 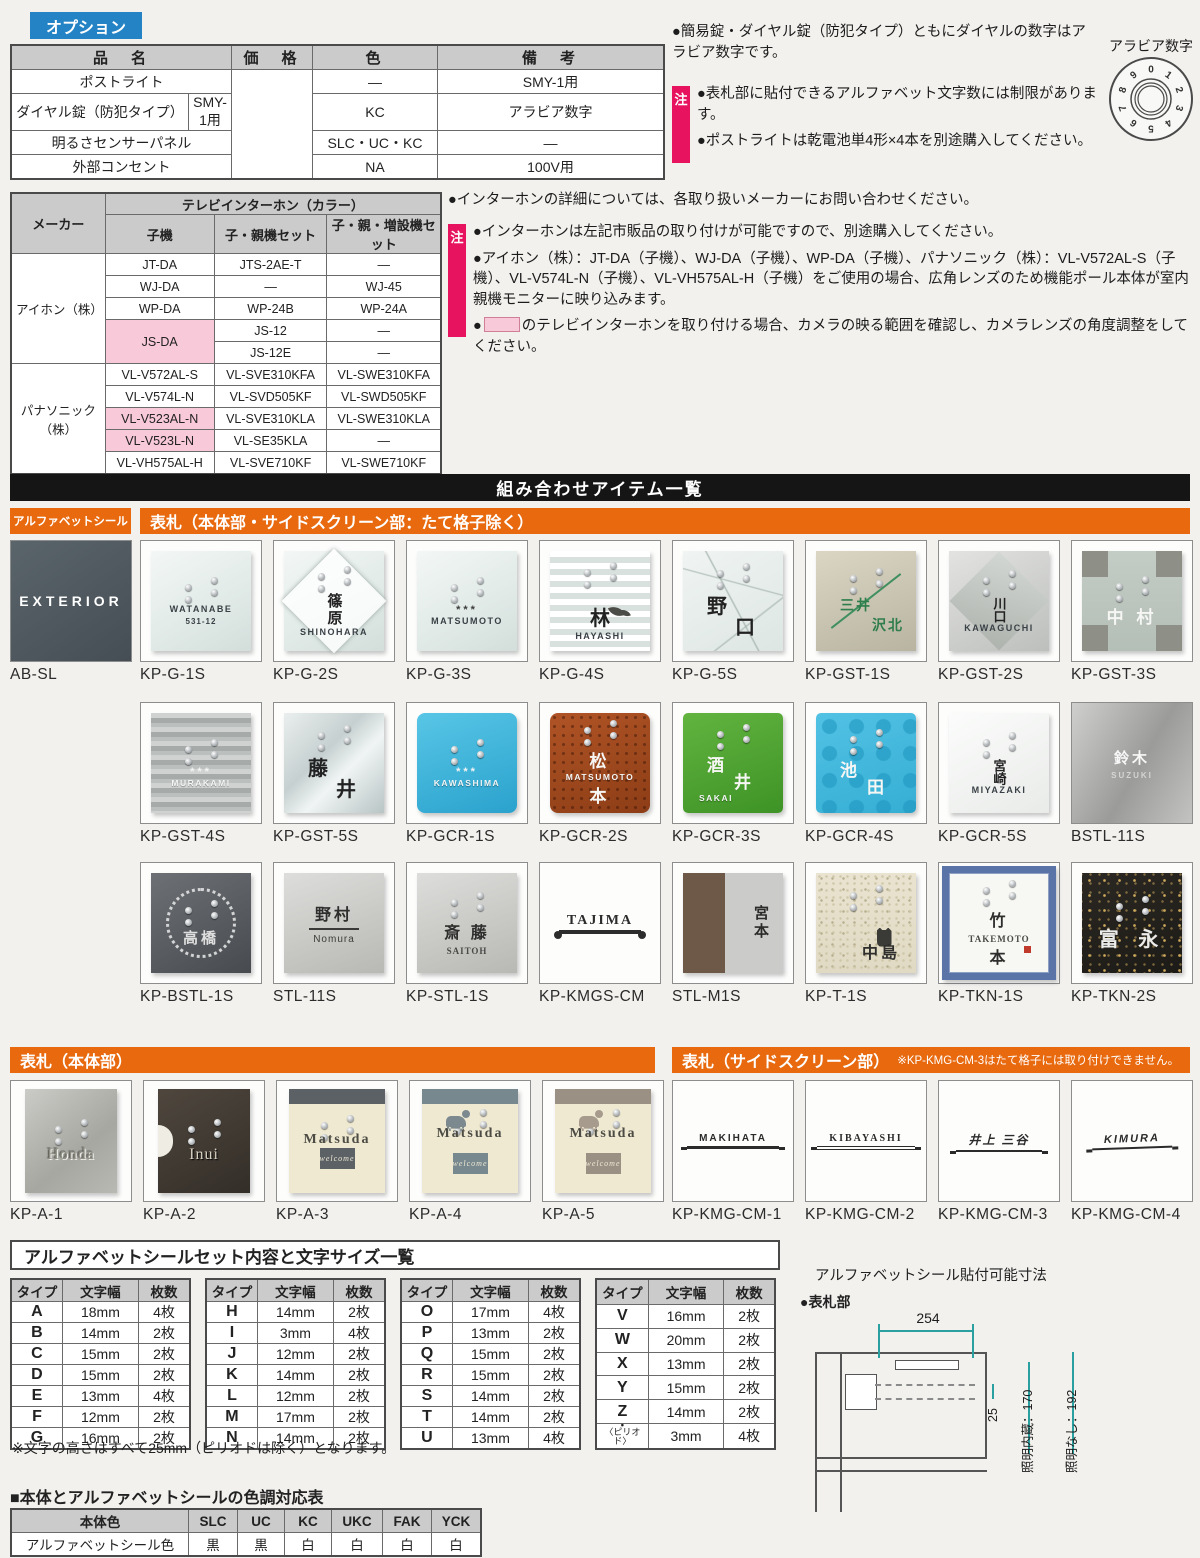 I want to click on product-code: KP-GST-3S, so click(x=1114, y=674).